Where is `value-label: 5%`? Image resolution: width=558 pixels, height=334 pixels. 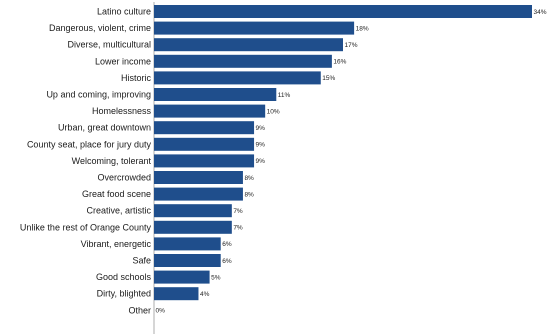
value-label: 5% is located at coordinates (216, 277).